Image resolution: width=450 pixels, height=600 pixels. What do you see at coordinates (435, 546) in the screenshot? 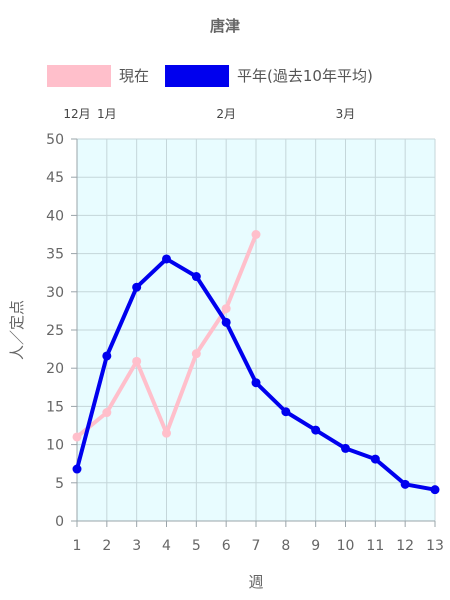
I see `x-tick-label: 13` at bounding box center [435, 546].